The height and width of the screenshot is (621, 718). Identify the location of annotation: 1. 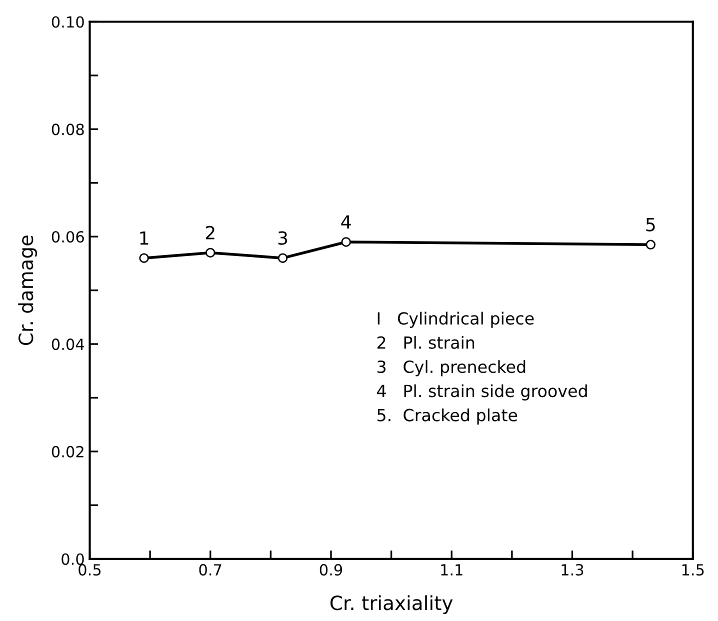
(144, 238).